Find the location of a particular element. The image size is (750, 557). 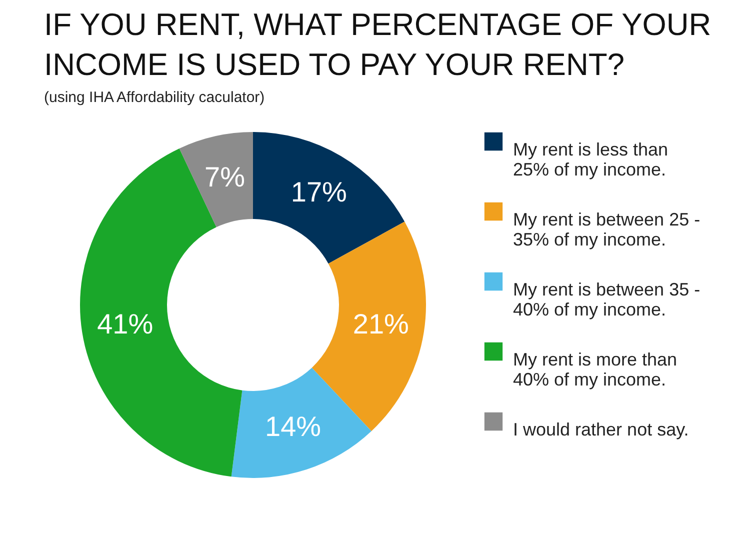

data-label: 21% is located at coordinates (380, 324).